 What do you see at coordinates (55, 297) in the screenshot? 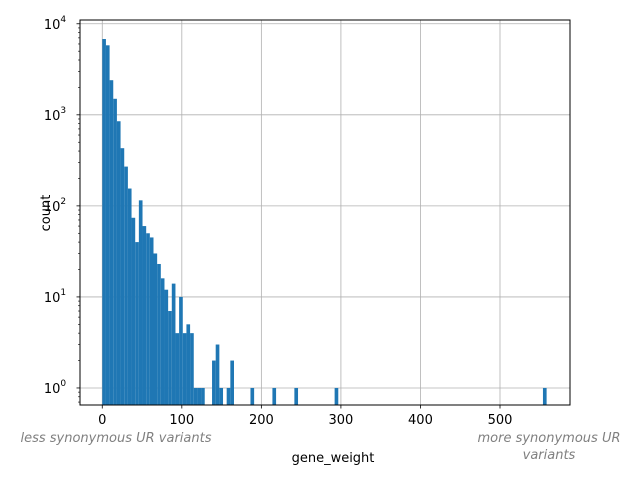
I see `y-tick-label: 10¹` at bounding box center [55, 297].